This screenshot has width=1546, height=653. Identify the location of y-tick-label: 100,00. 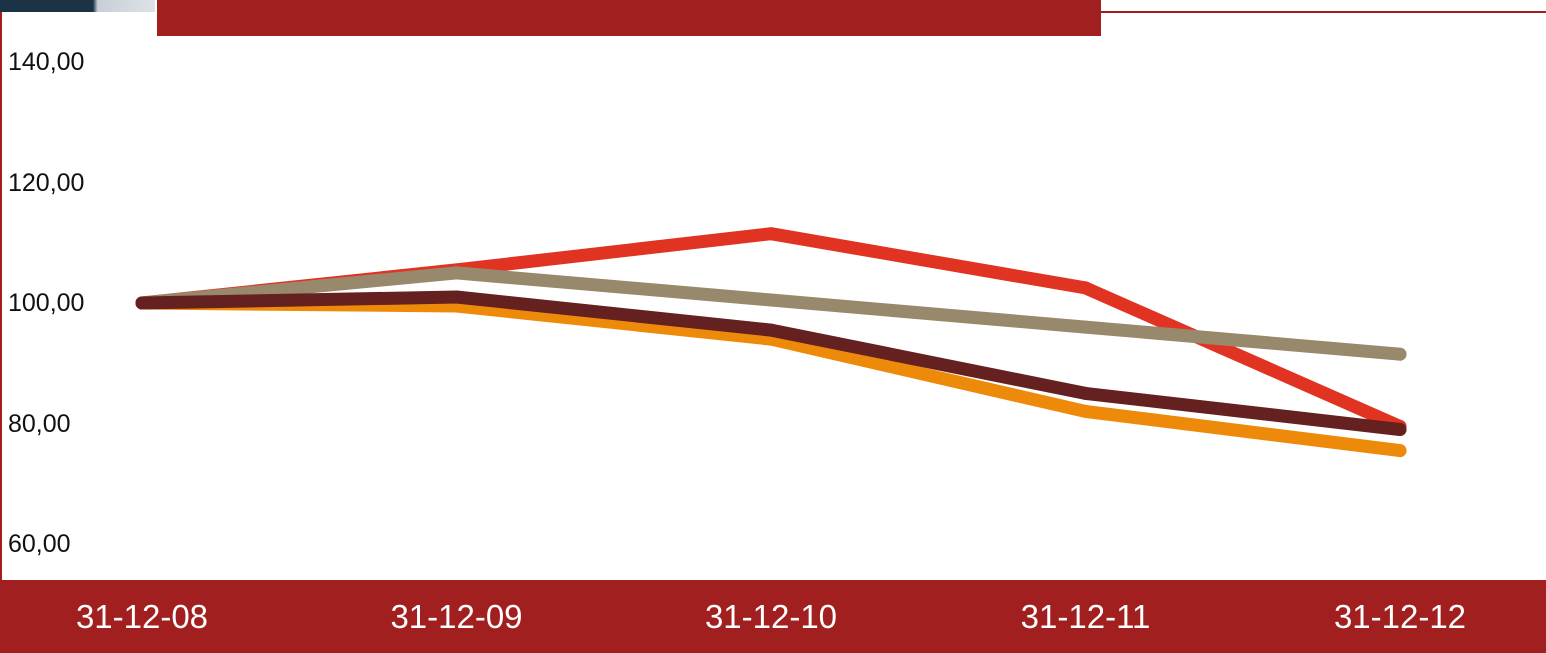
(46, 303).